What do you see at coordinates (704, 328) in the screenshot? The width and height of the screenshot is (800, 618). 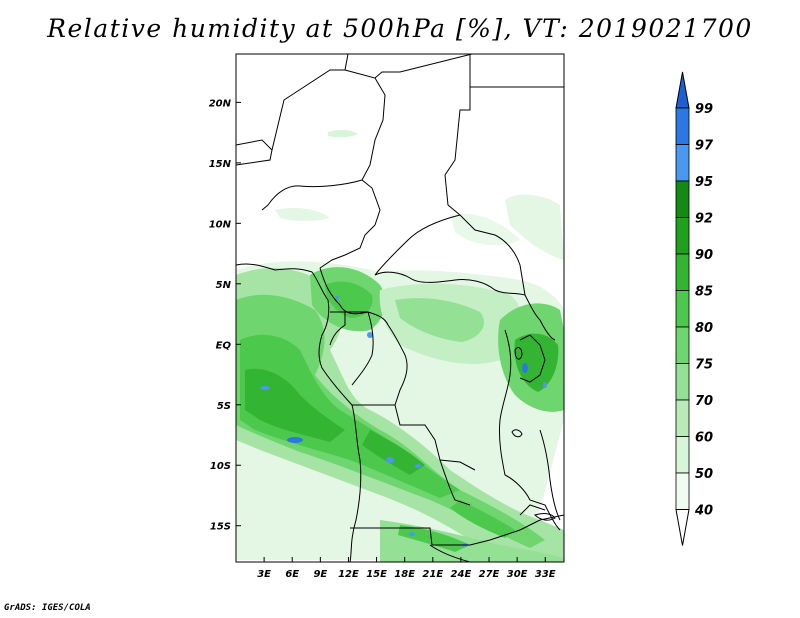 I see `colorbar-label: 80` at bounding box center [704, 328].